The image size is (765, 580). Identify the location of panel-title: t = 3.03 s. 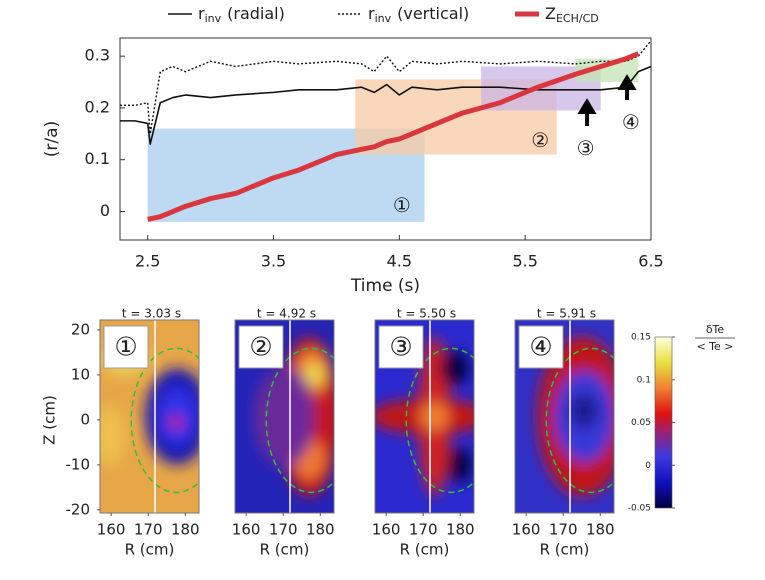
(151, 314).